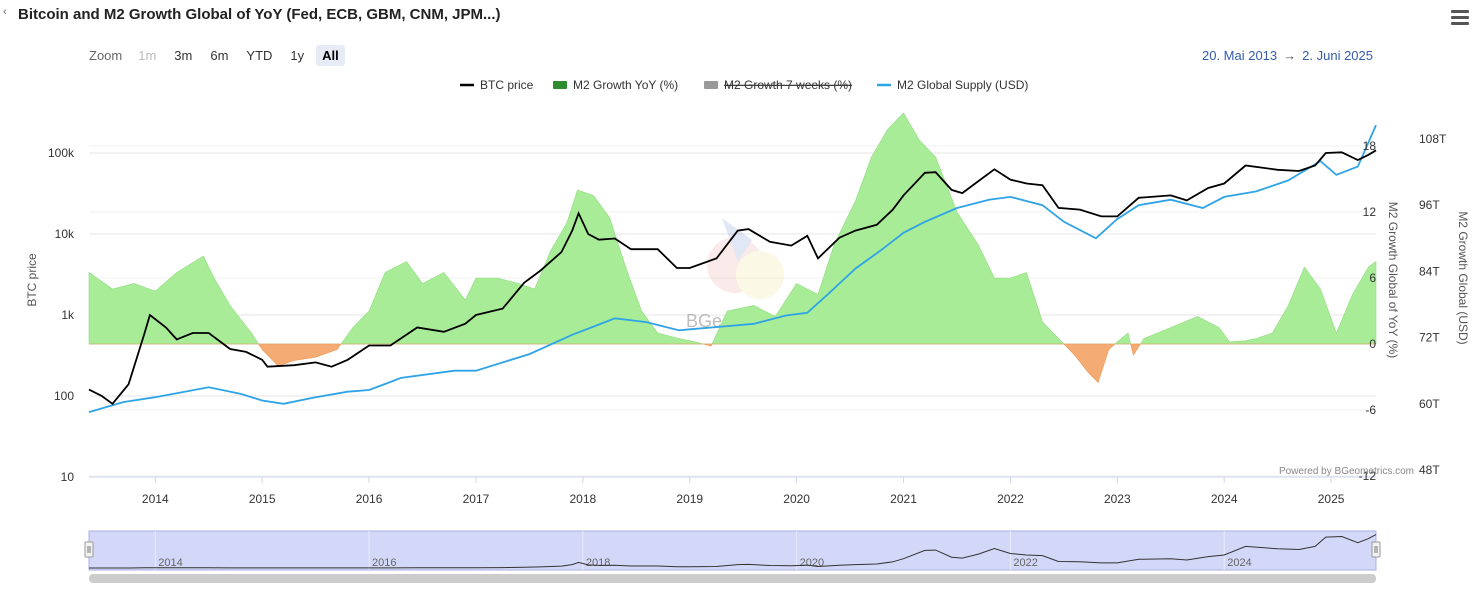  I want to click on legend-item-3: M2 Global Supply (USD), so click(952, 85).